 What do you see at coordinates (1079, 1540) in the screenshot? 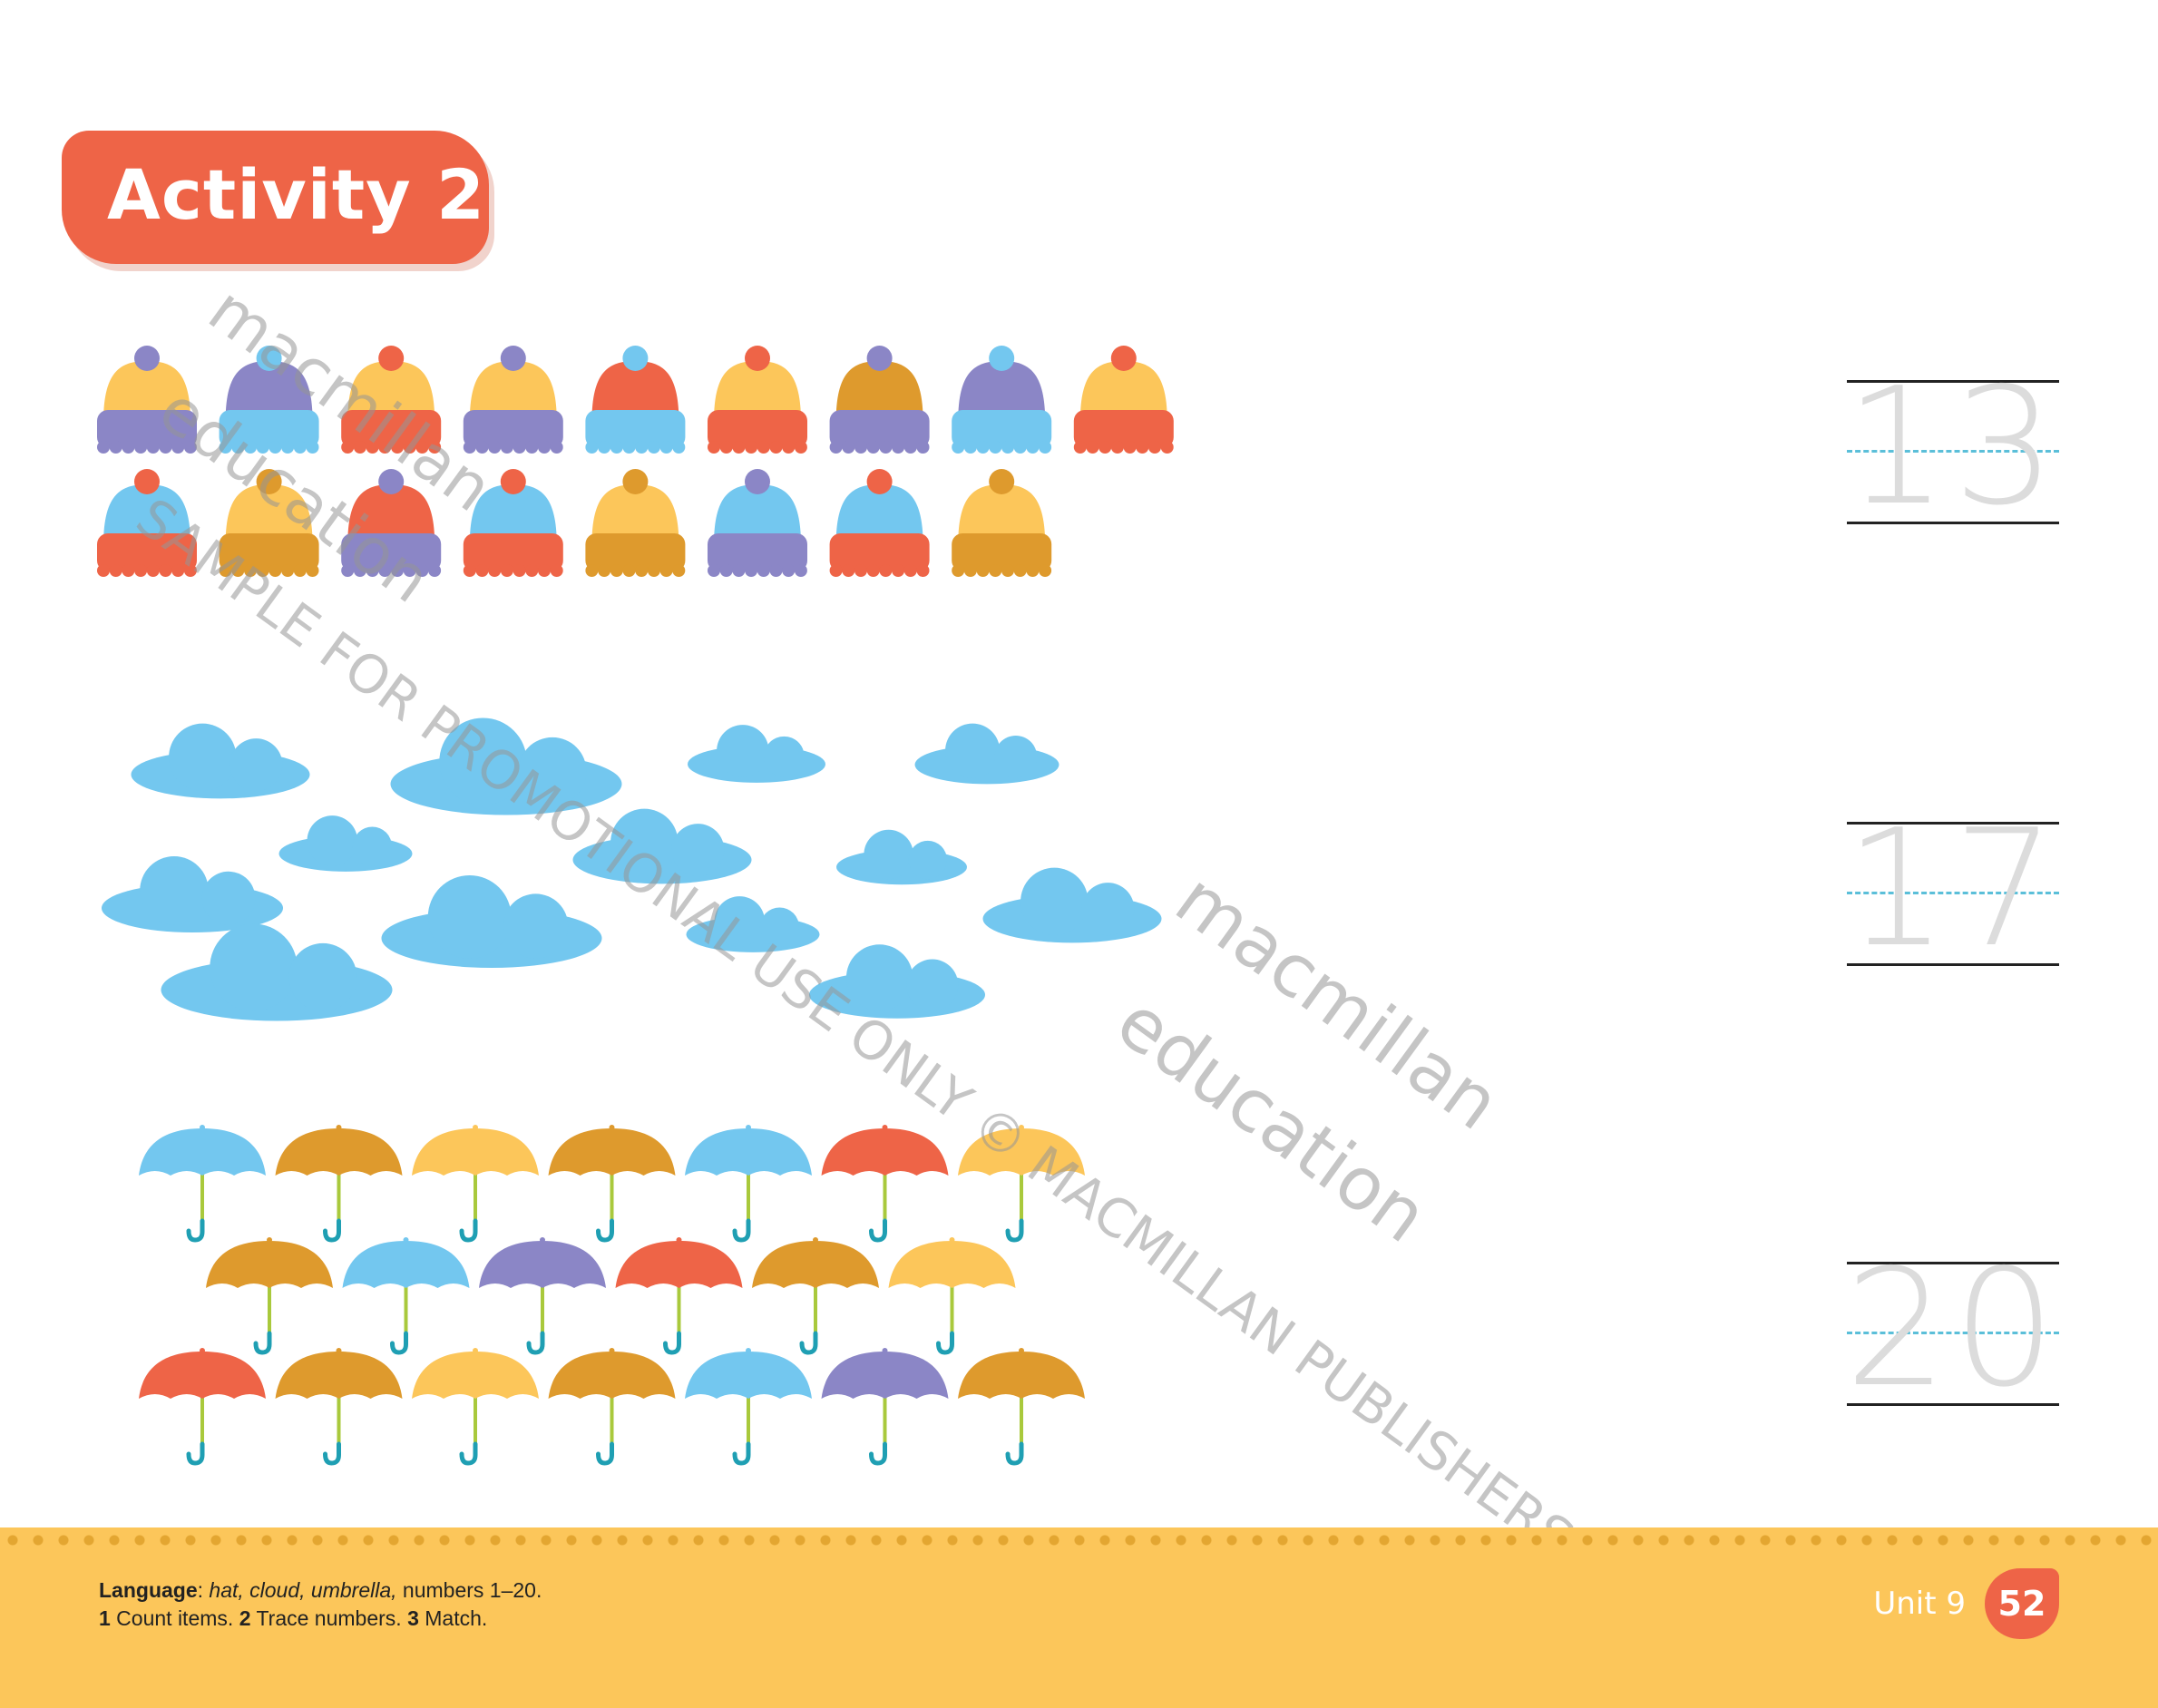
I see `dotted-border` at bounding box center [1079, 1540].